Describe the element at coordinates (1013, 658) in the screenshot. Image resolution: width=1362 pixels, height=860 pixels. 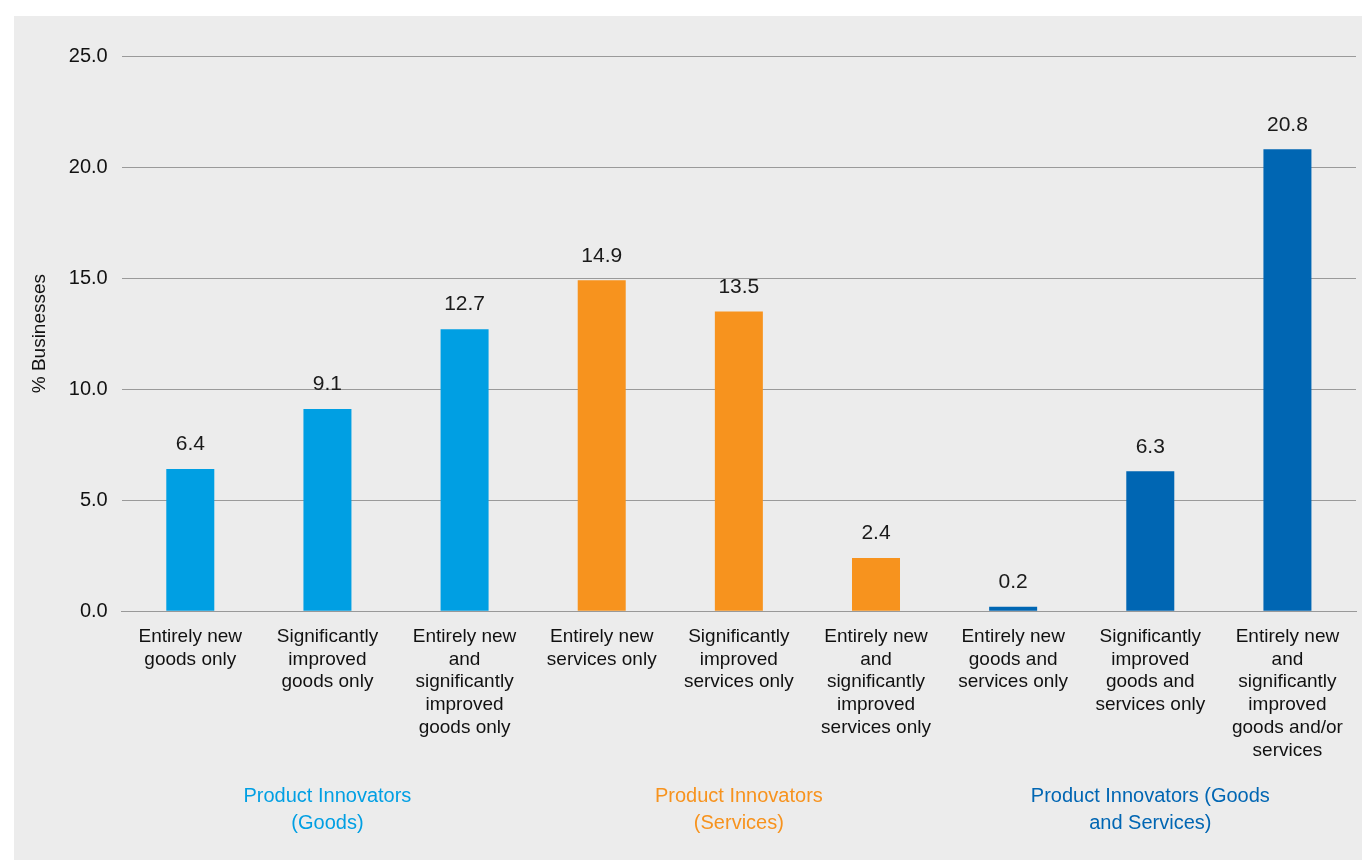
I see `x-tick-label: Entirely new goods and services only` at that location.